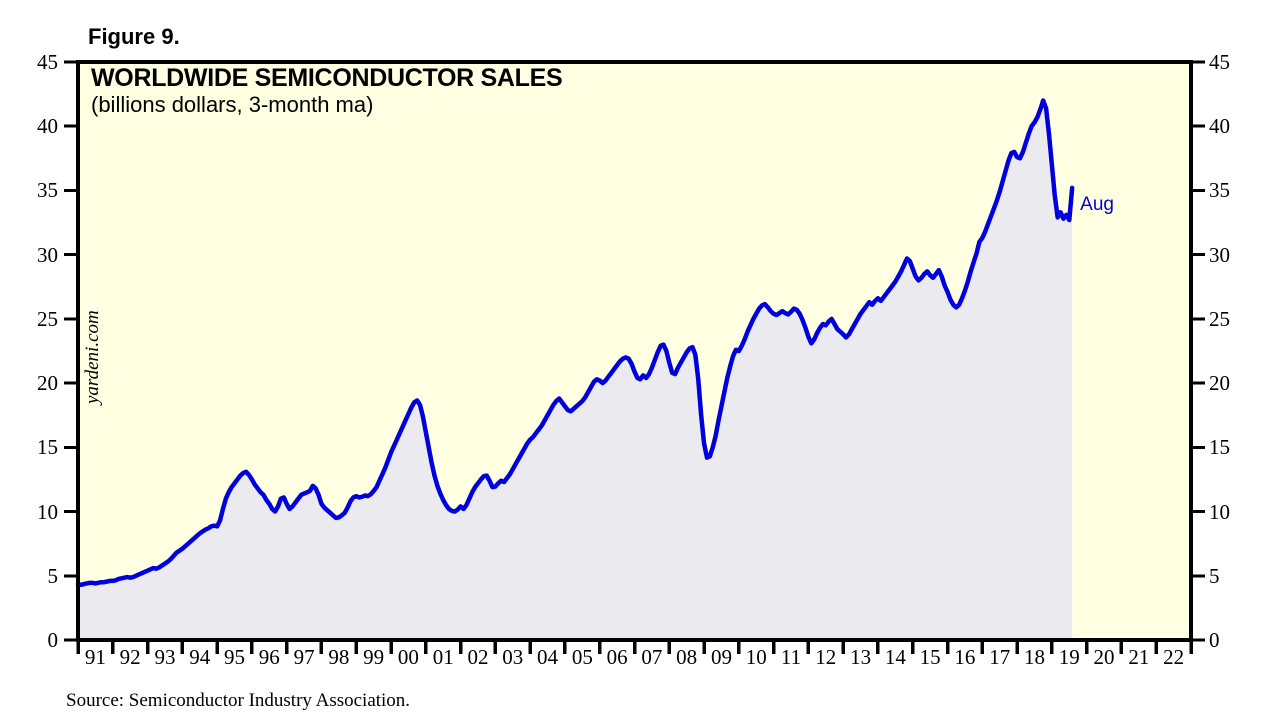 The width and height of the screenshot is (1288, 727). Describe the element at coordinates (1097, 204) in the screenshot. I see `aug-annotation: Aug` at that location.